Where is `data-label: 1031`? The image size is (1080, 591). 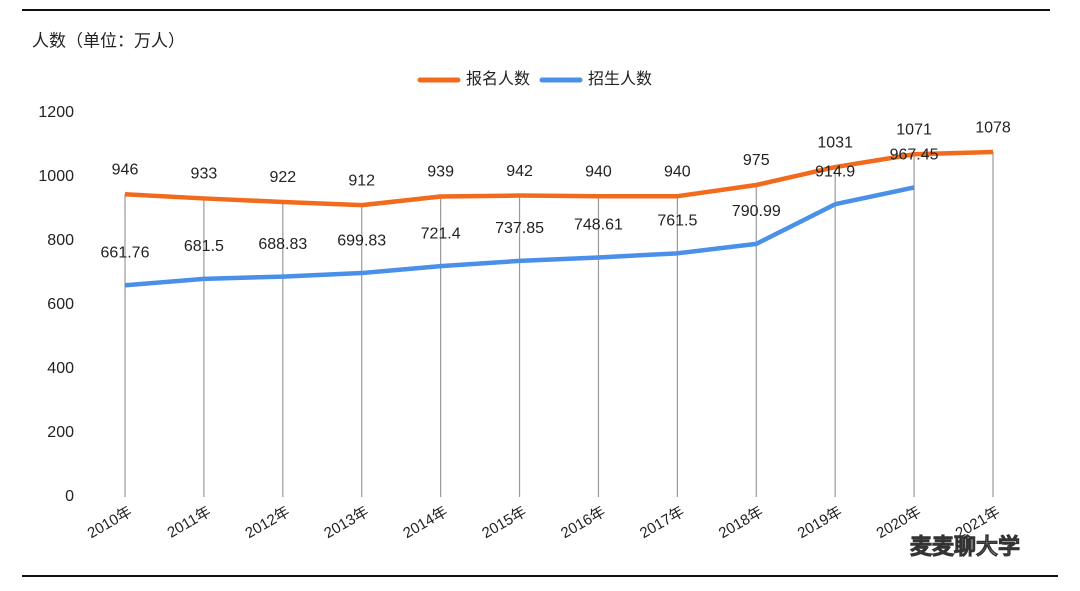 data-label: 1031 is located at coordinates (835, 142).